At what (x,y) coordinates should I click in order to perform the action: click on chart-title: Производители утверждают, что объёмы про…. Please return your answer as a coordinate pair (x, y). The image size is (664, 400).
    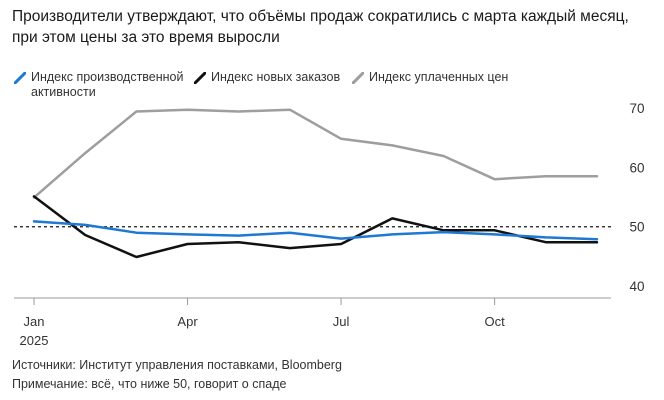
    Looking at the image, I should click on (320, 27).